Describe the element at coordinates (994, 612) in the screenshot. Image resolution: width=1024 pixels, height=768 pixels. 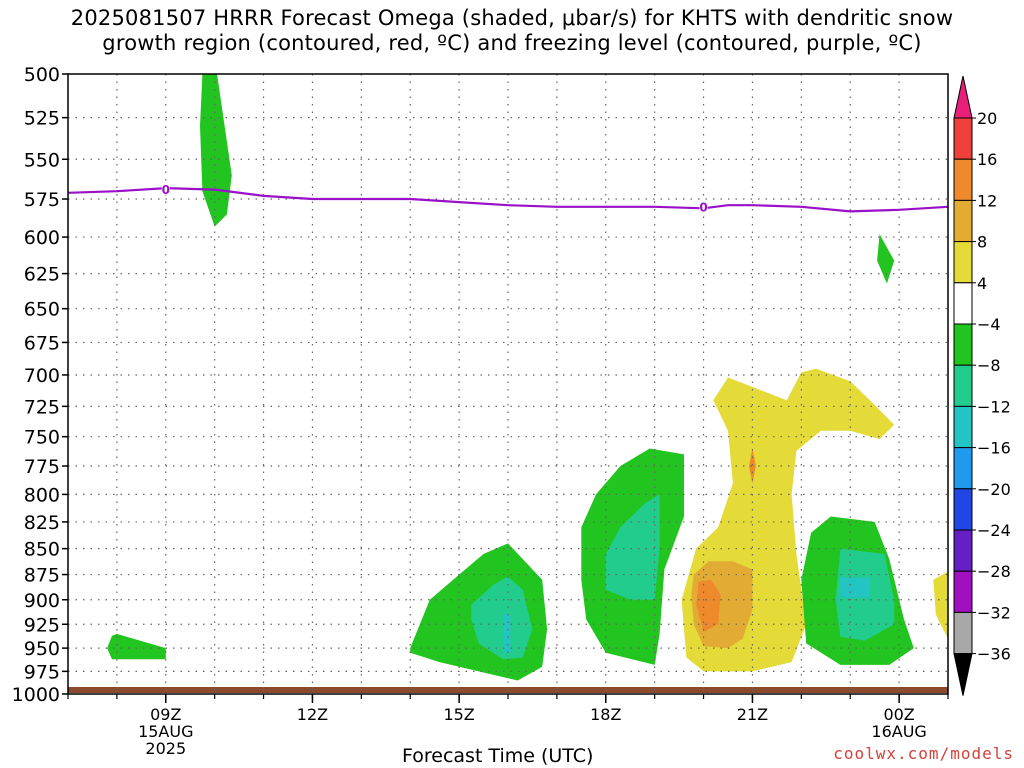
I see `colorbar-label: −32` at that location.